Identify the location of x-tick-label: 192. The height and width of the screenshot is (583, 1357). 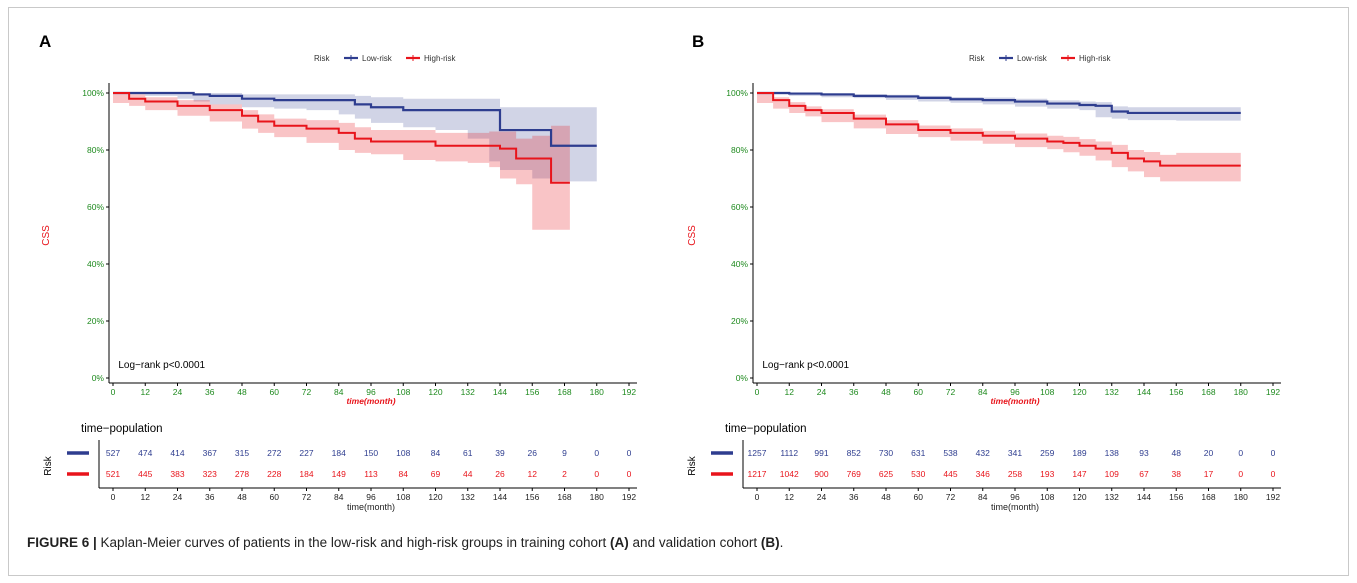
(629, 392).